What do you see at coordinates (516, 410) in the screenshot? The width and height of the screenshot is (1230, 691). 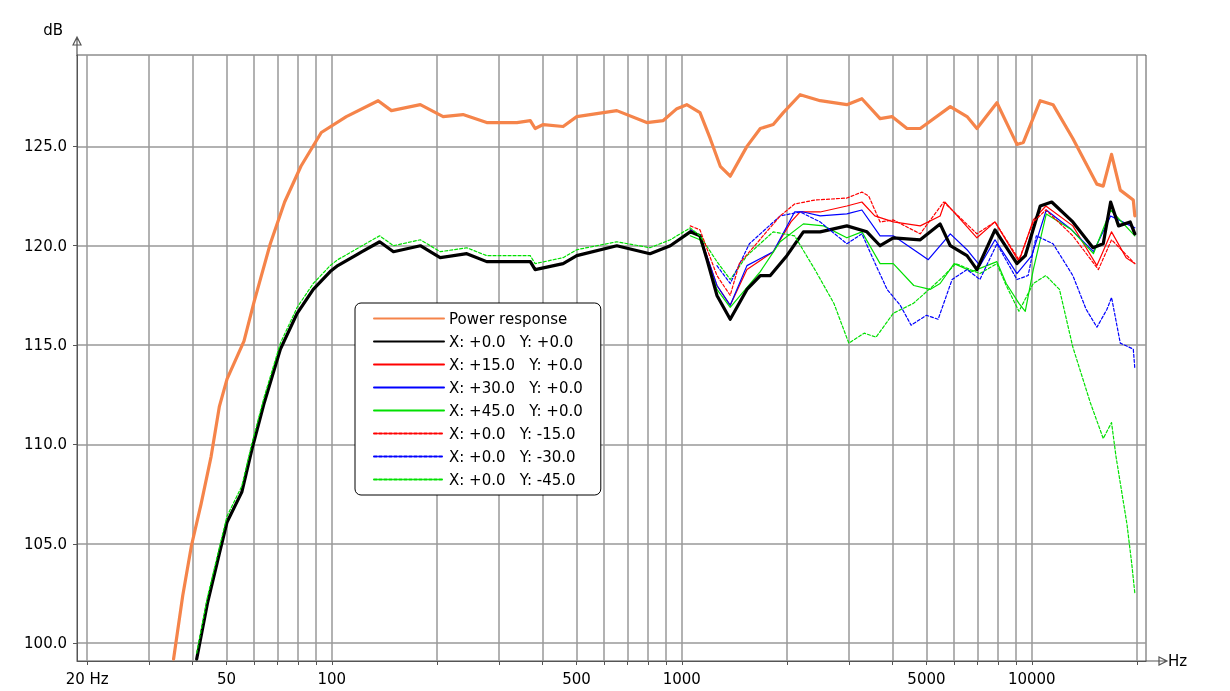 I see `legend-label: X: +45.0 Y: +0.0` at bounding box center [516, 410].